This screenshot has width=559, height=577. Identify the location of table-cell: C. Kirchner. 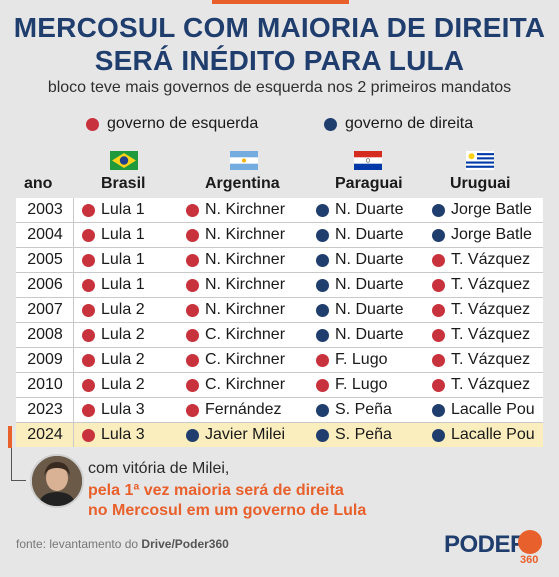
(235, 360).